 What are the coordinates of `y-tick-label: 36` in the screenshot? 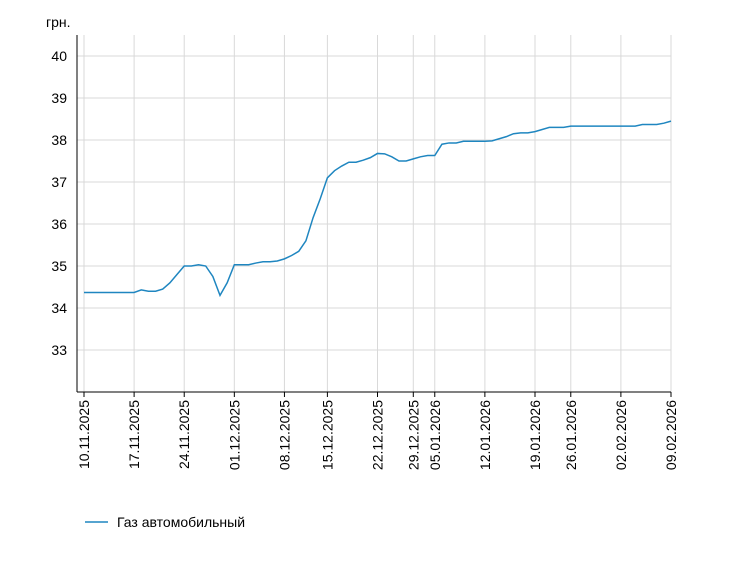 It's located at (59, 224).